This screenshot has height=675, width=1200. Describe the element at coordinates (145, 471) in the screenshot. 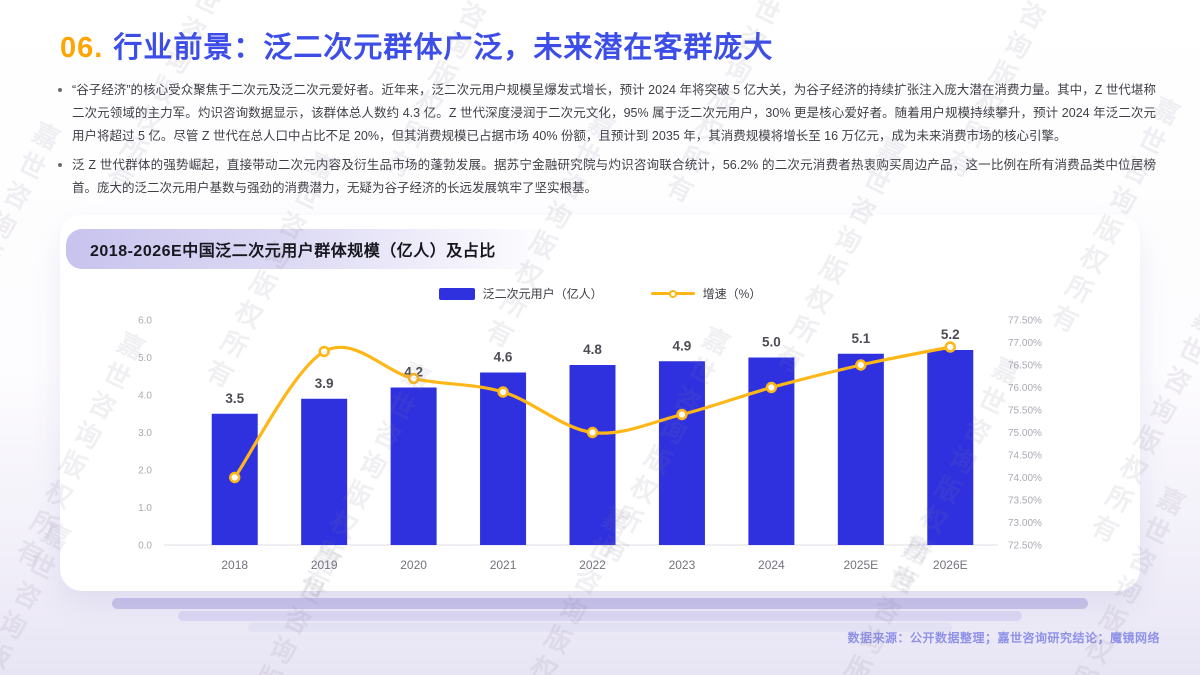

I see `left-axis-tick: 2.0` at that location.